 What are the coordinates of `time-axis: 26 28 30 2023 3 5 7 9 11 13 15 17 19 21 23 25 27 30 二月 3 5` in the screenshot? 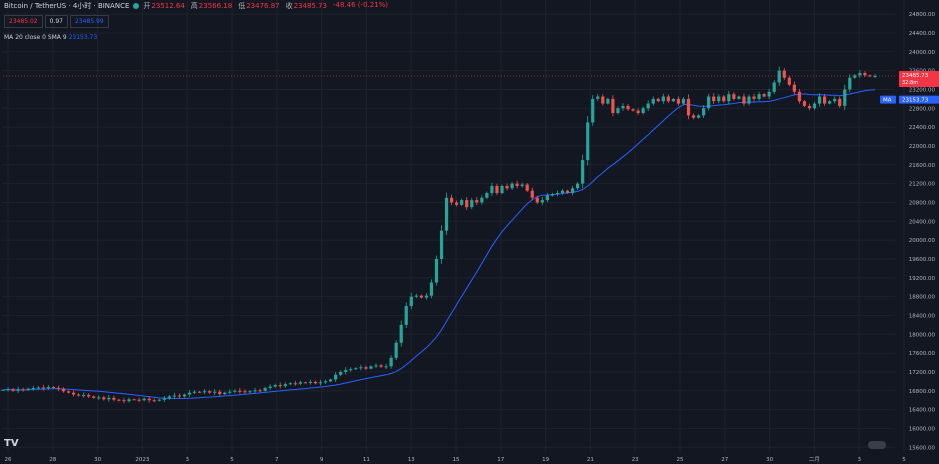 It's located at (456, 459).